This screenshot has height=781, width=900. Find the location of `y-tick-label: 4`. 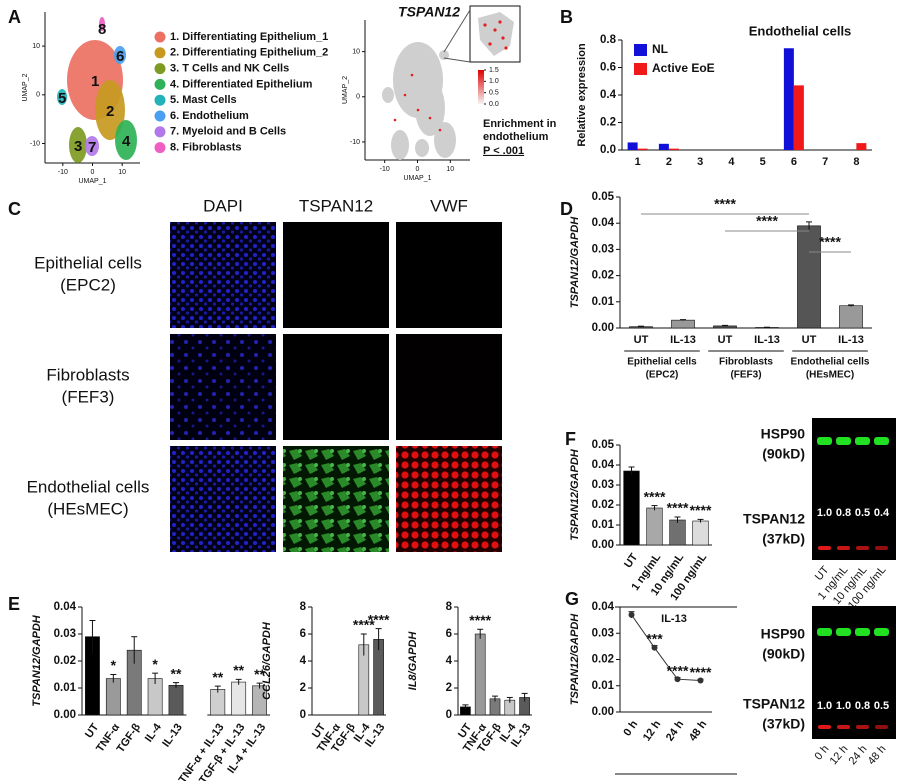

y-tick-label: 4 is located at coordinates (303, 661).